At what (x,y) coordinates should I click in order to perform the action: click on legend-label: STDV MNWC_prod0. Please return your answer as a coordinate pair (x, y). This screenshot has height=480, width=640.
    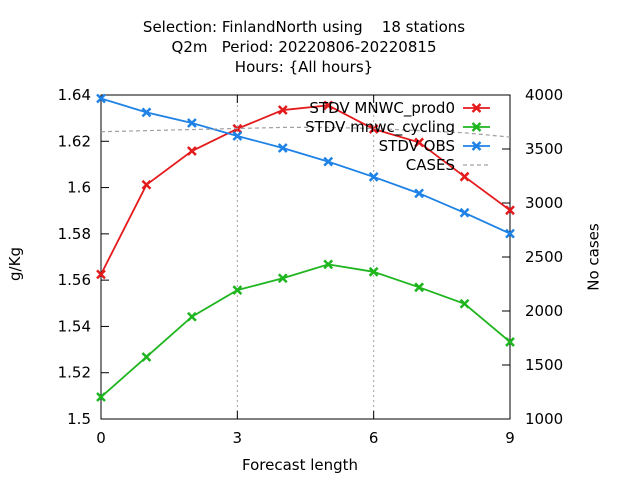
    Looking at the image, I should click on (382, 108).